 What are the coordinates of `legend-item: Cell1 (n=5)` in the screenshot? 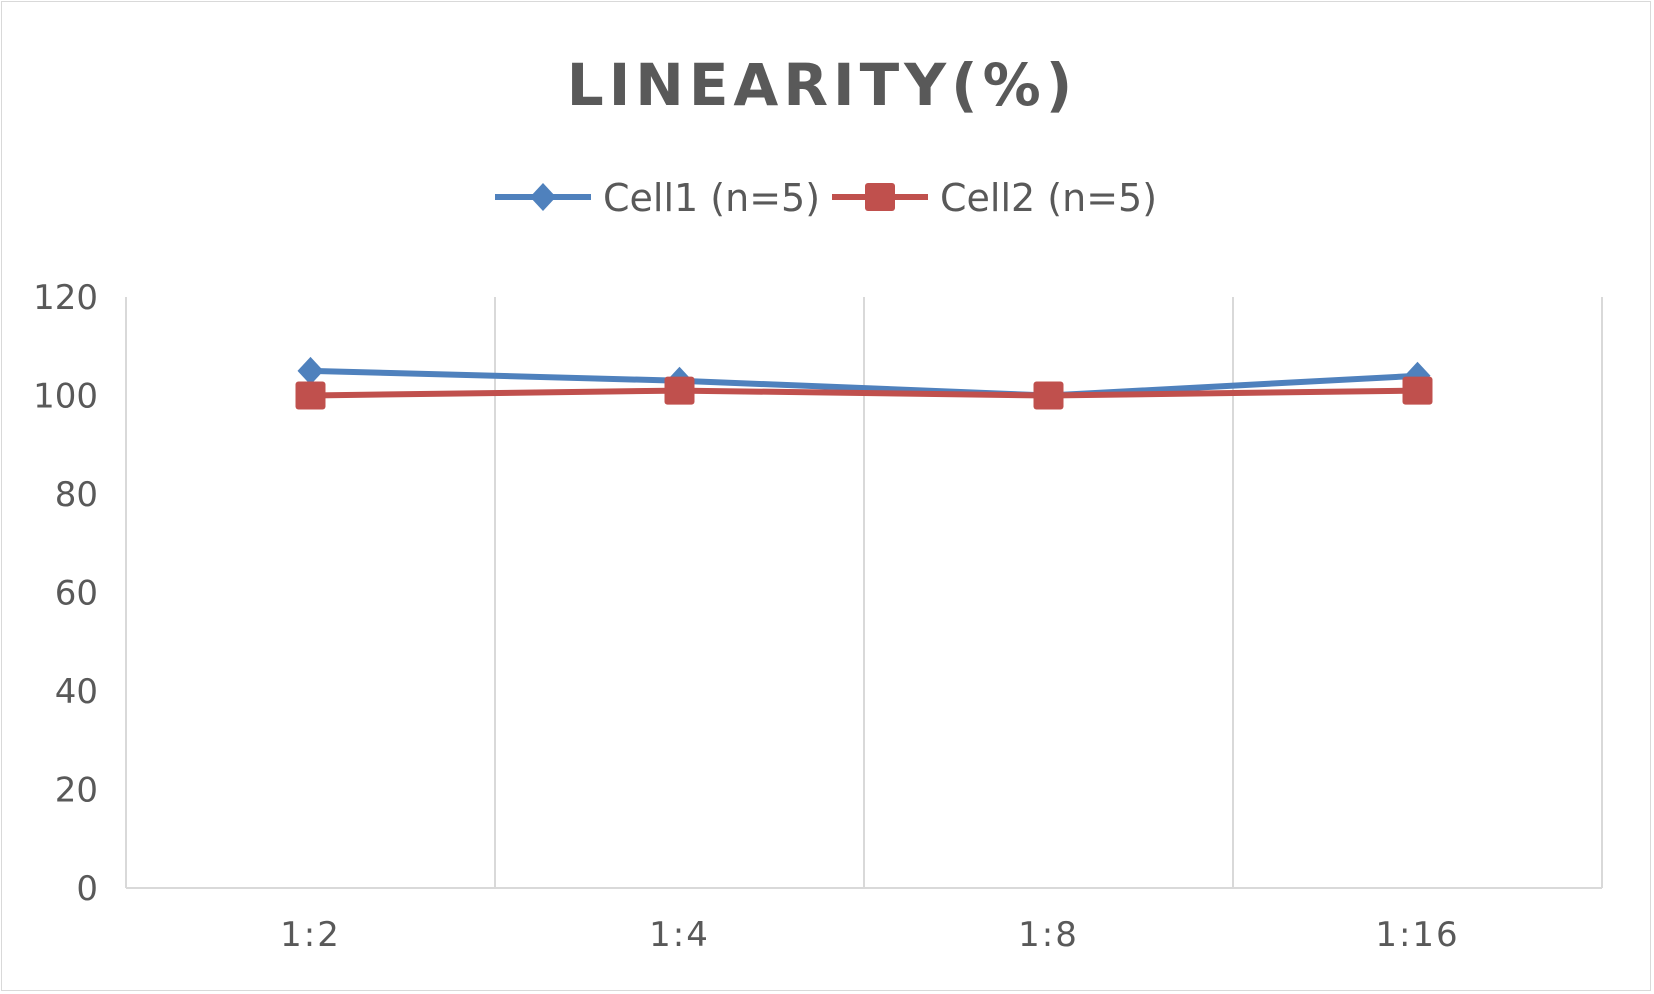 It's located at (657, 198).